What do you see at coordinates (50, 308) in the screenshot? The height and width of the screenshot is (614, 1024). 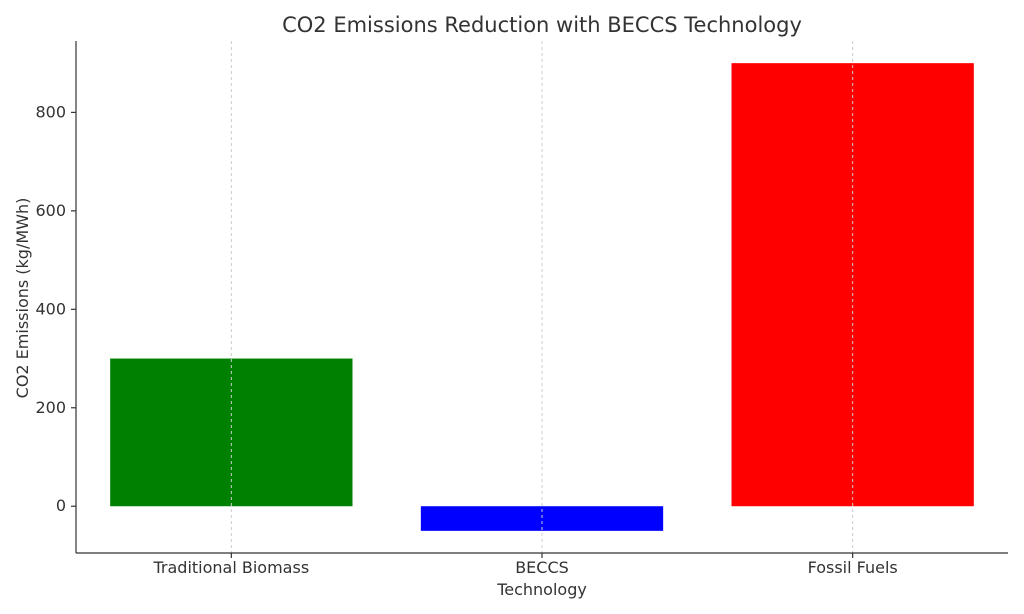 I see `y-tick-label: 400` at bounding box center [50, 308].